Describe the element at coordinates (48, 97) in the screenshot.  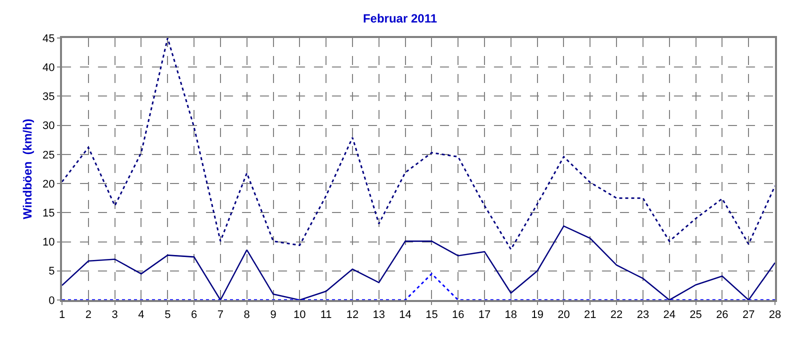
I see `y-tick-label: 35` at that location.